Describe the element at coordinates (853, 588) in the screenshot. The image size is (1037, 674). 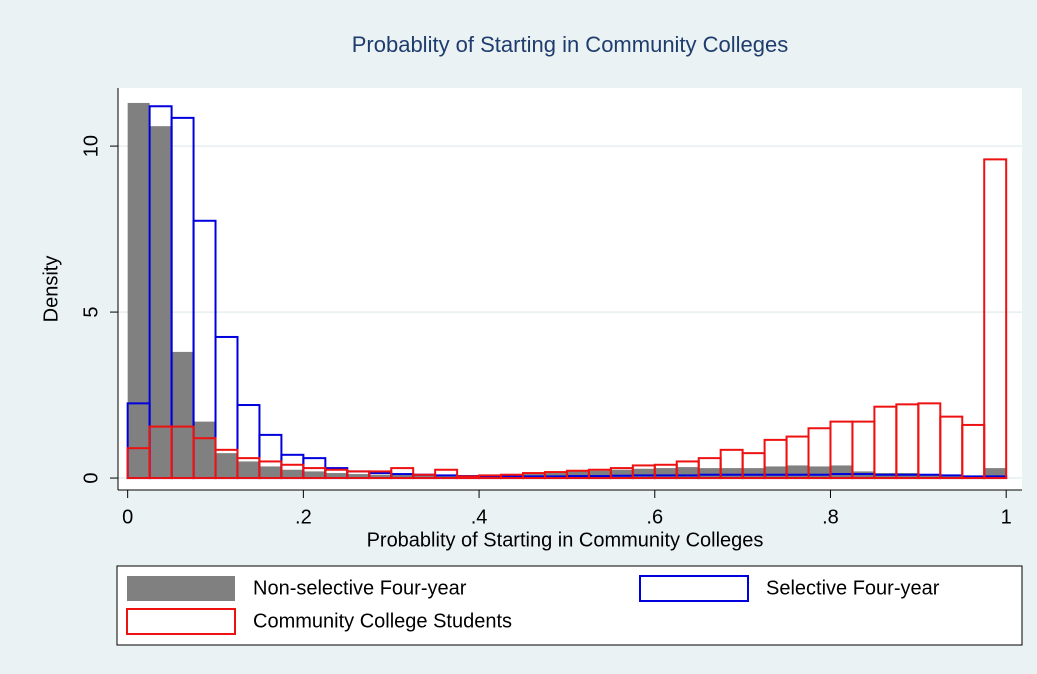
I see `legend-label: Selective Four-year` at that location.